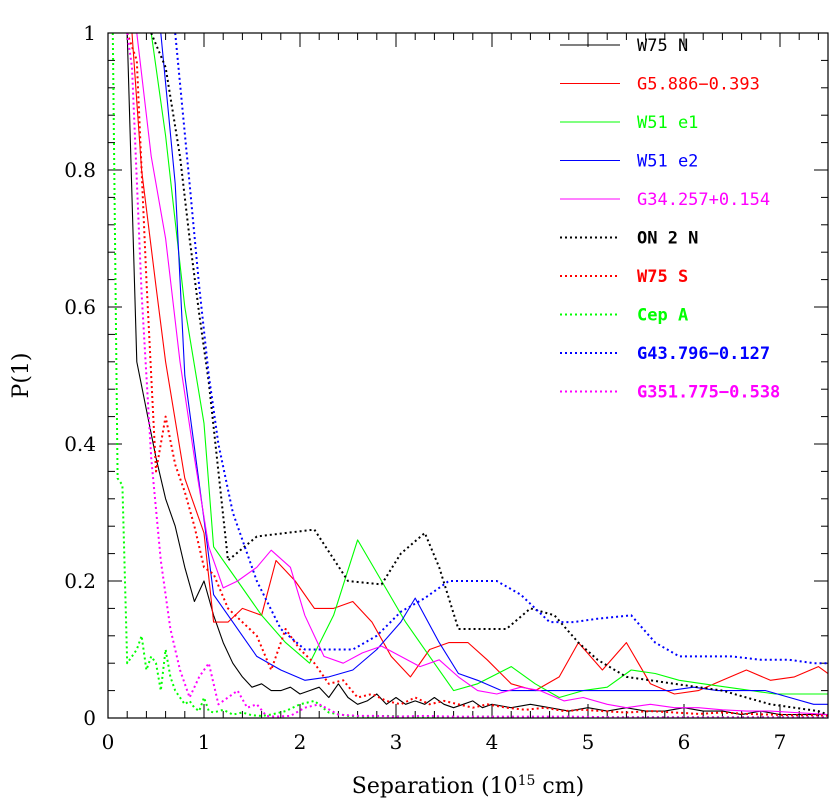 The image size is (830, 805). I want to click on y-tick-label: 0.4, so click(80, 444).